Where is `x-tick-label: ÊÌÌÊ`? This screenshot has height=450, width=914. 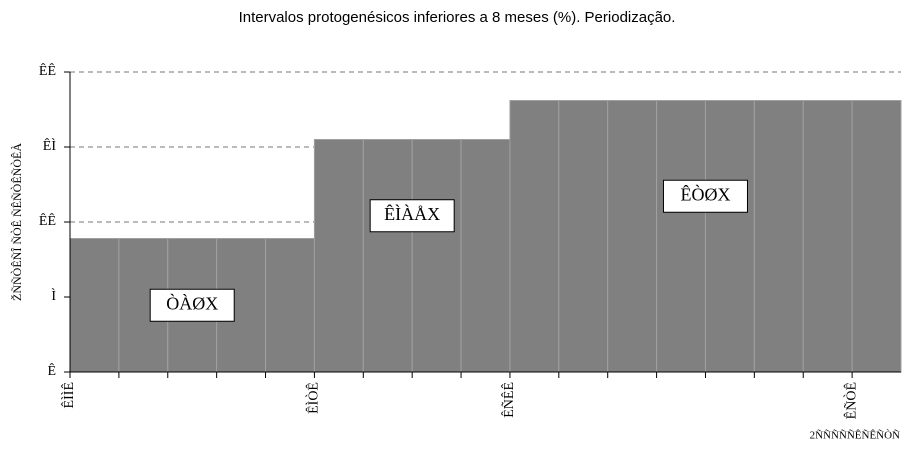
x-tick-label: ÊÌÌÊ is located at coordinates (68, 395).